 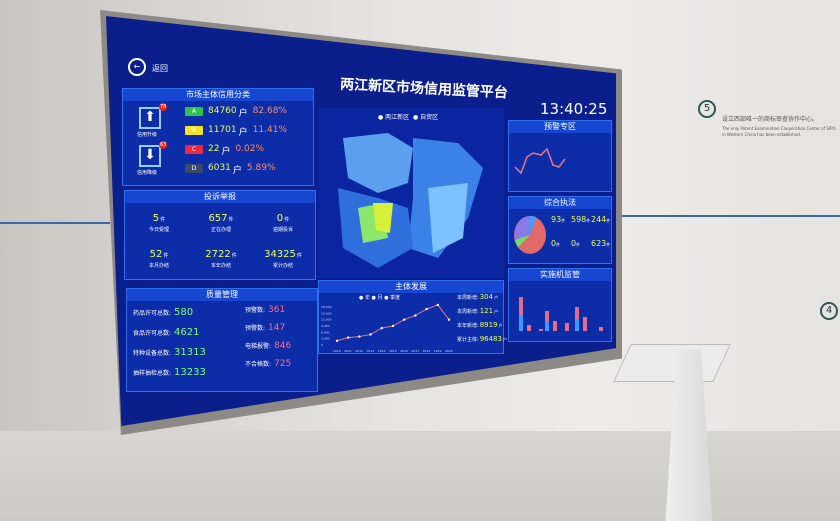 What do you see at coordinates (415, 351) in the screenshot?
I see `x-tick-label: 2017` at bounding box center [415, 351].